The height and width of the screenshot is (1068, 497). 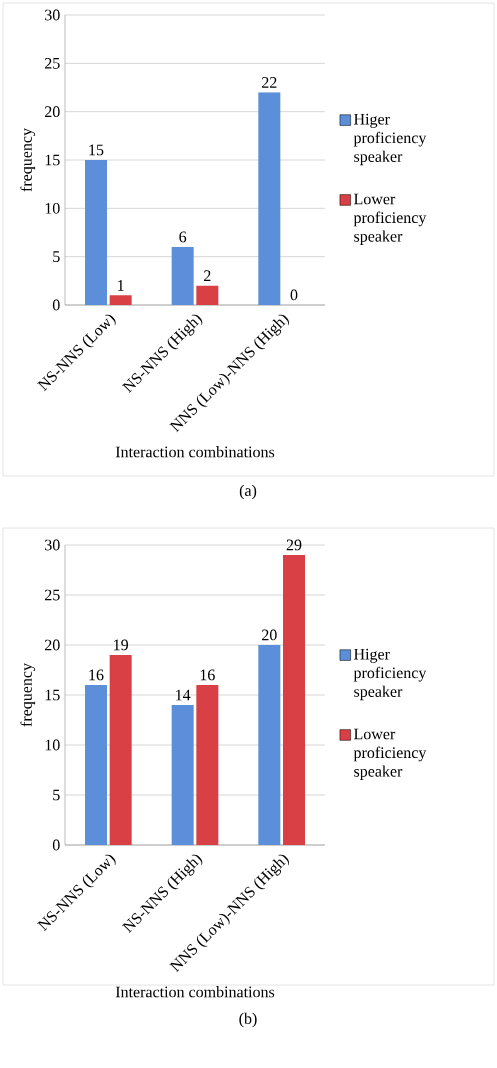 What do you see at coordinates (207, 275) in the screenshot?
I see `data-label: 2` at bounding box center [207, 275].